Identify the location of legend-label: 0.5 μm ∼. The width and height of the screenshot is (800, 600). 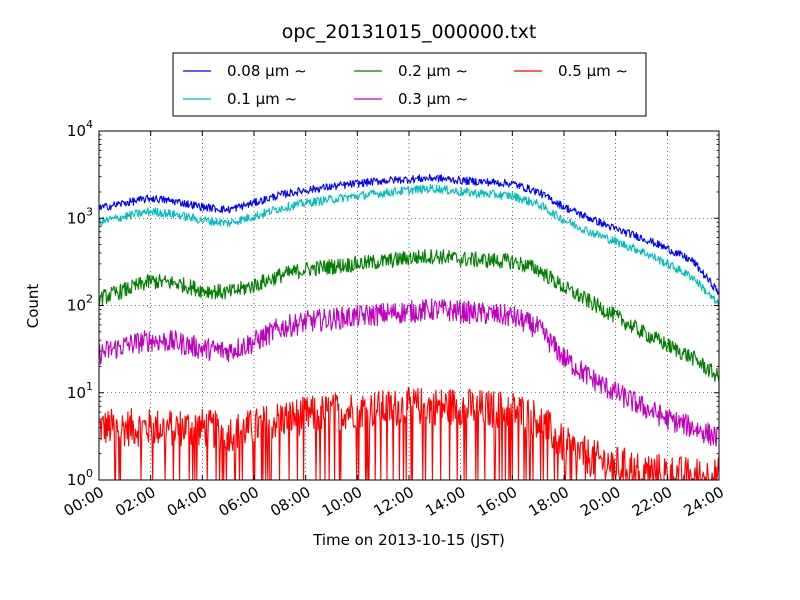
(593, 71).